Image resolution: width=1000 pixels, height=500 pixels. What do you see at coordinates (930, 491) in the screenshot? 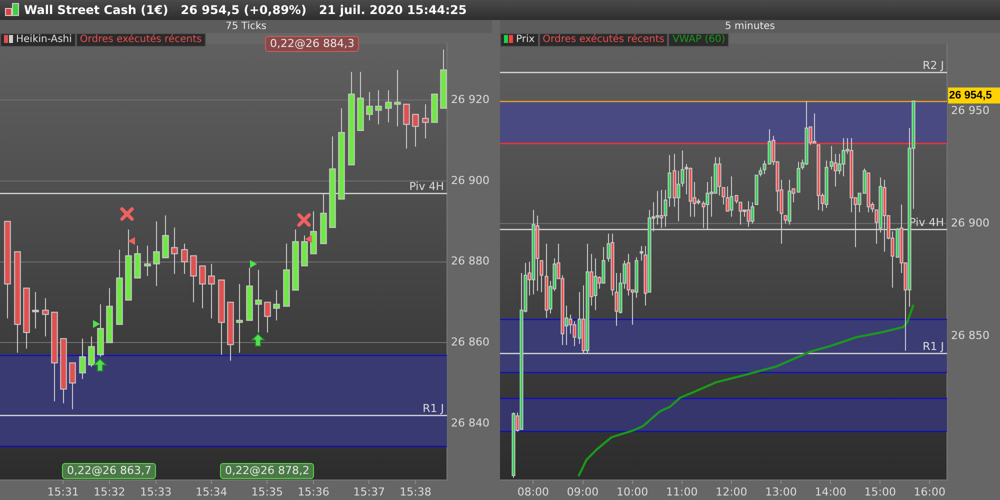
I see `x-tick-label: 16:00` at bounding box center [930, 491].